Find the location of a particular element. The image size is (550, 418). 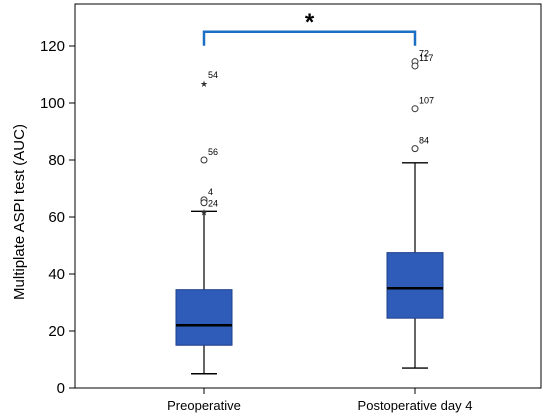

y-tick-label: 60 is located at coordinates (56, 217).